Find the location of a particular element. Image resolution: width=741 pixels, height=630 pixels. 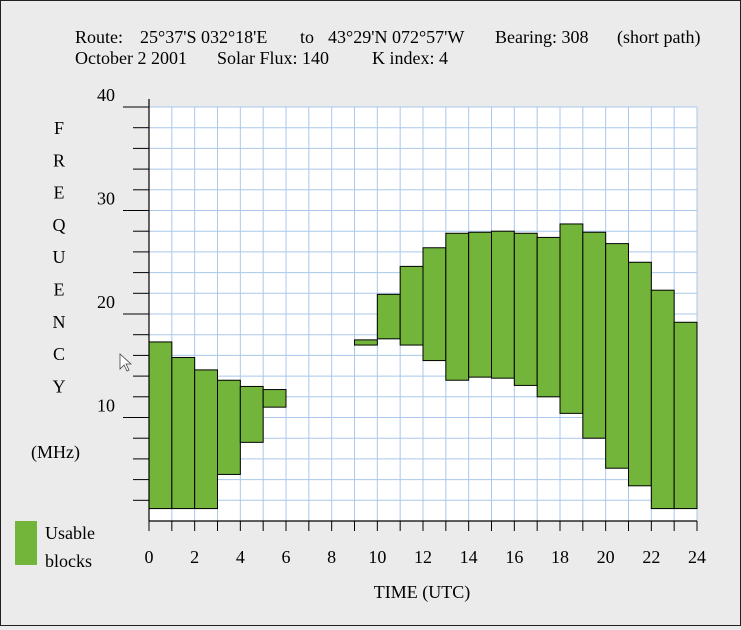

y-axis-label-letter: N is located at coordinates (59, 322).